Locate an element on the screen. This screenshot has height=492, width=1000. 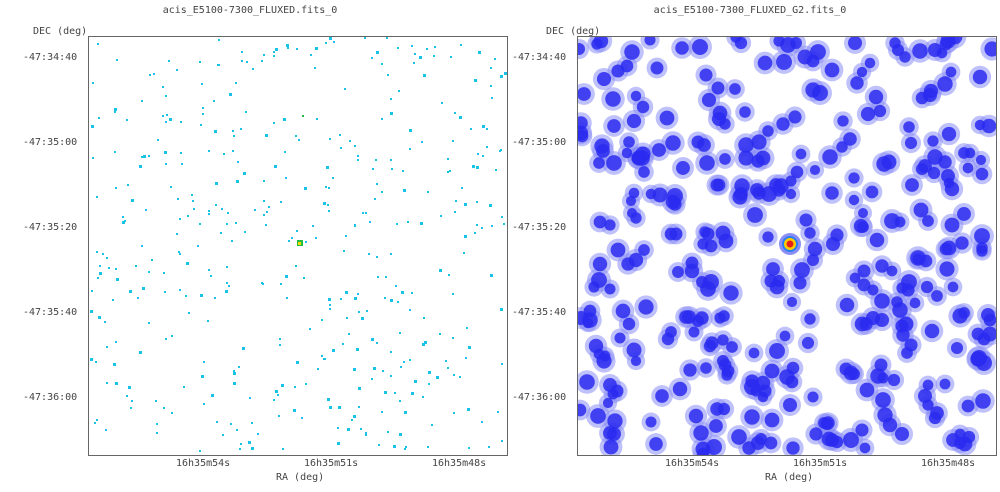
ra-axis-label: RA (deg) is located at coordinates (789, 477).